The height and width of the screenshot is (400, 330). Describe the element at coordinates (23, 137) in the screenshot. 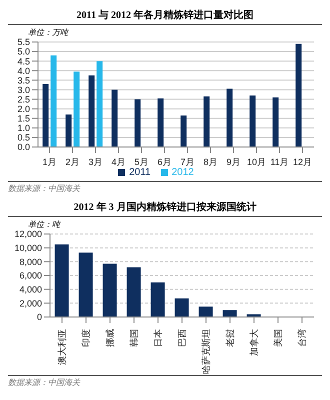

I see `y-tick-label: 0.5` at that location.